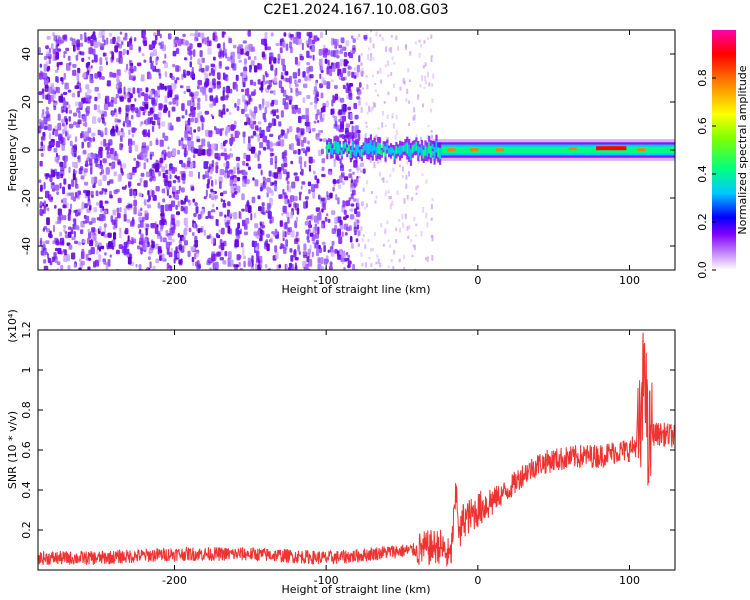  I want to click on signal-peak, so click(451, 150).